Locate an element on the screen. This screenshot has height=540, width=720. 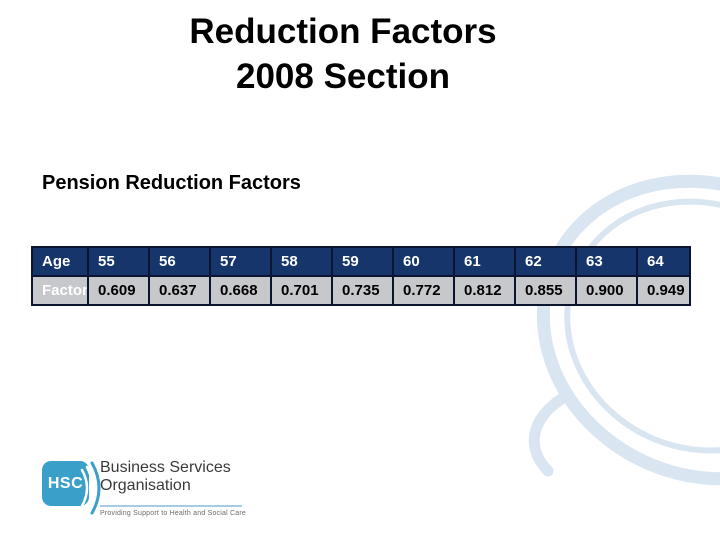
factor-cell: 0.668 is located at coordinates (240, 290).